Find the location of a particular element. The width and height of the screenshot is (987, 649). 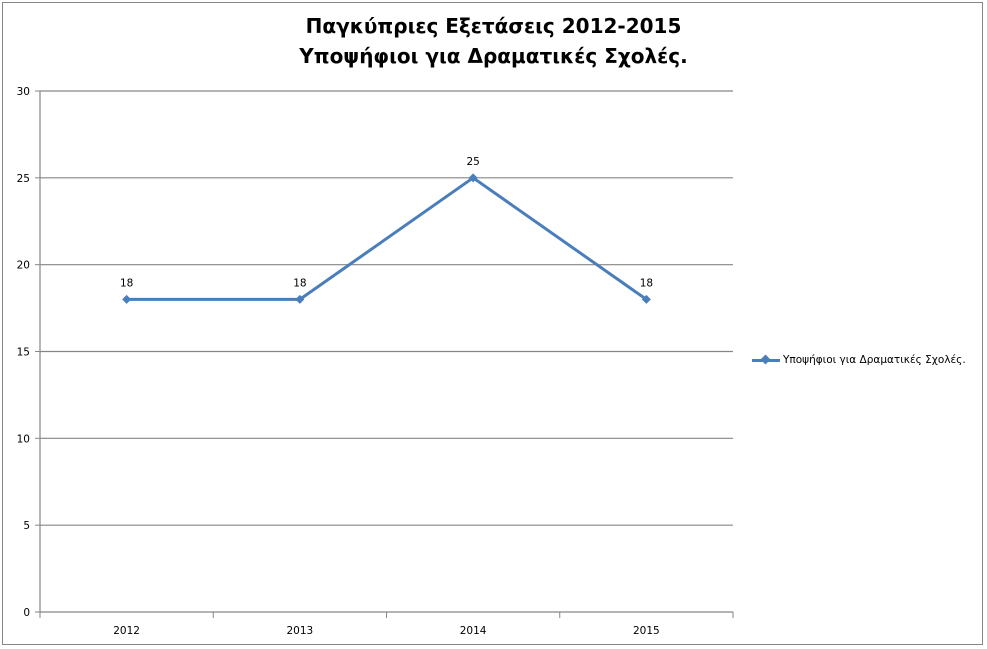

data-point-2015 is located at coordinates (646, 299).